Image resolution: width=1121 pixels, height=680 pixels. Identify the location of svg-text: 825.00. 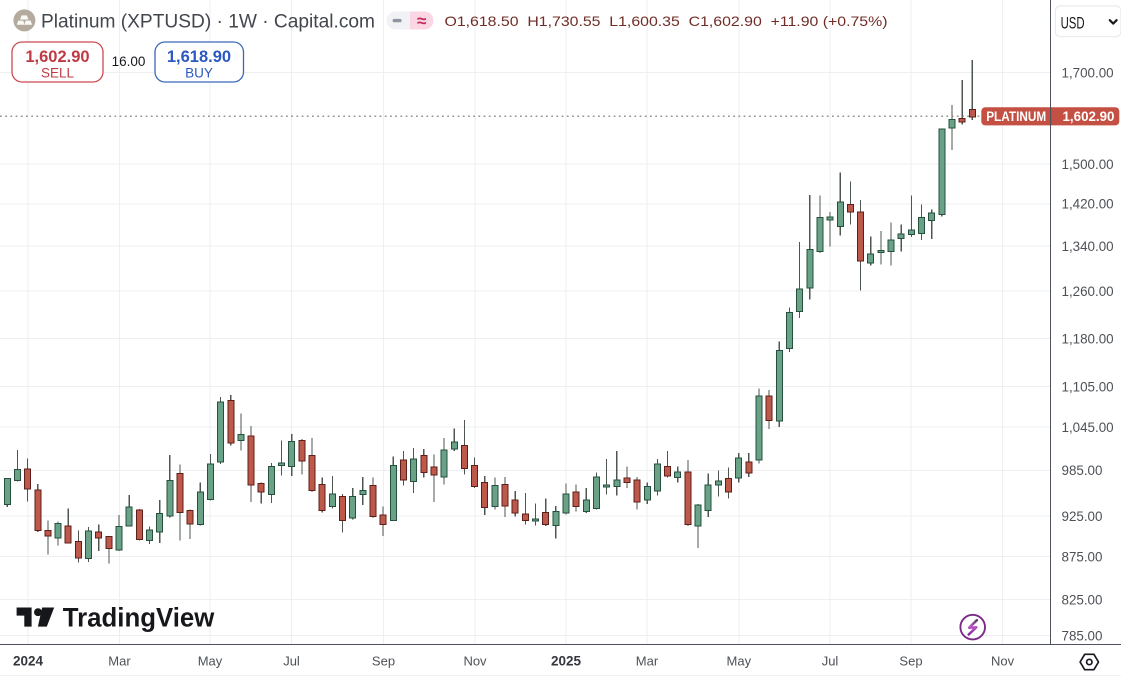
(1082, 599).